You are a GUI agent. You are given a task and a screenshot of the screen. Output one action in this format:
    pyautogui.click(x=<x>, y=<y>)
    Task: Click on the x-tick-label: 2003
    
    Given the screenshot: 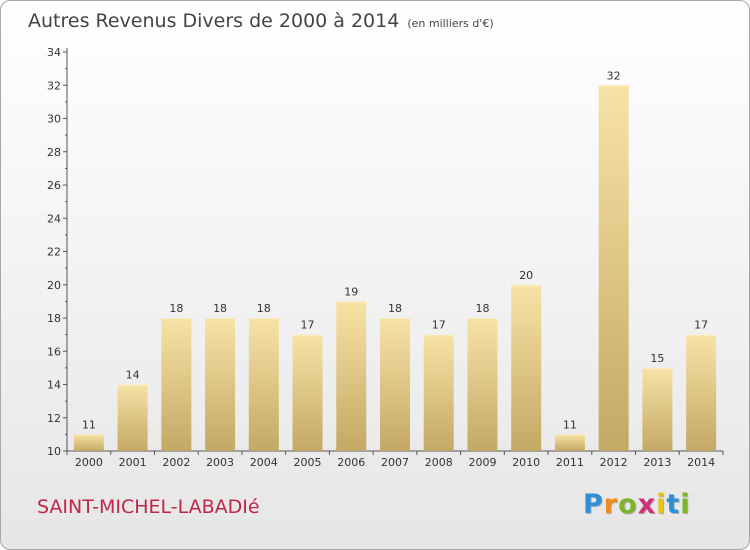 What is the action you would take?
    pyautogui.click(x=220, y=462)
    